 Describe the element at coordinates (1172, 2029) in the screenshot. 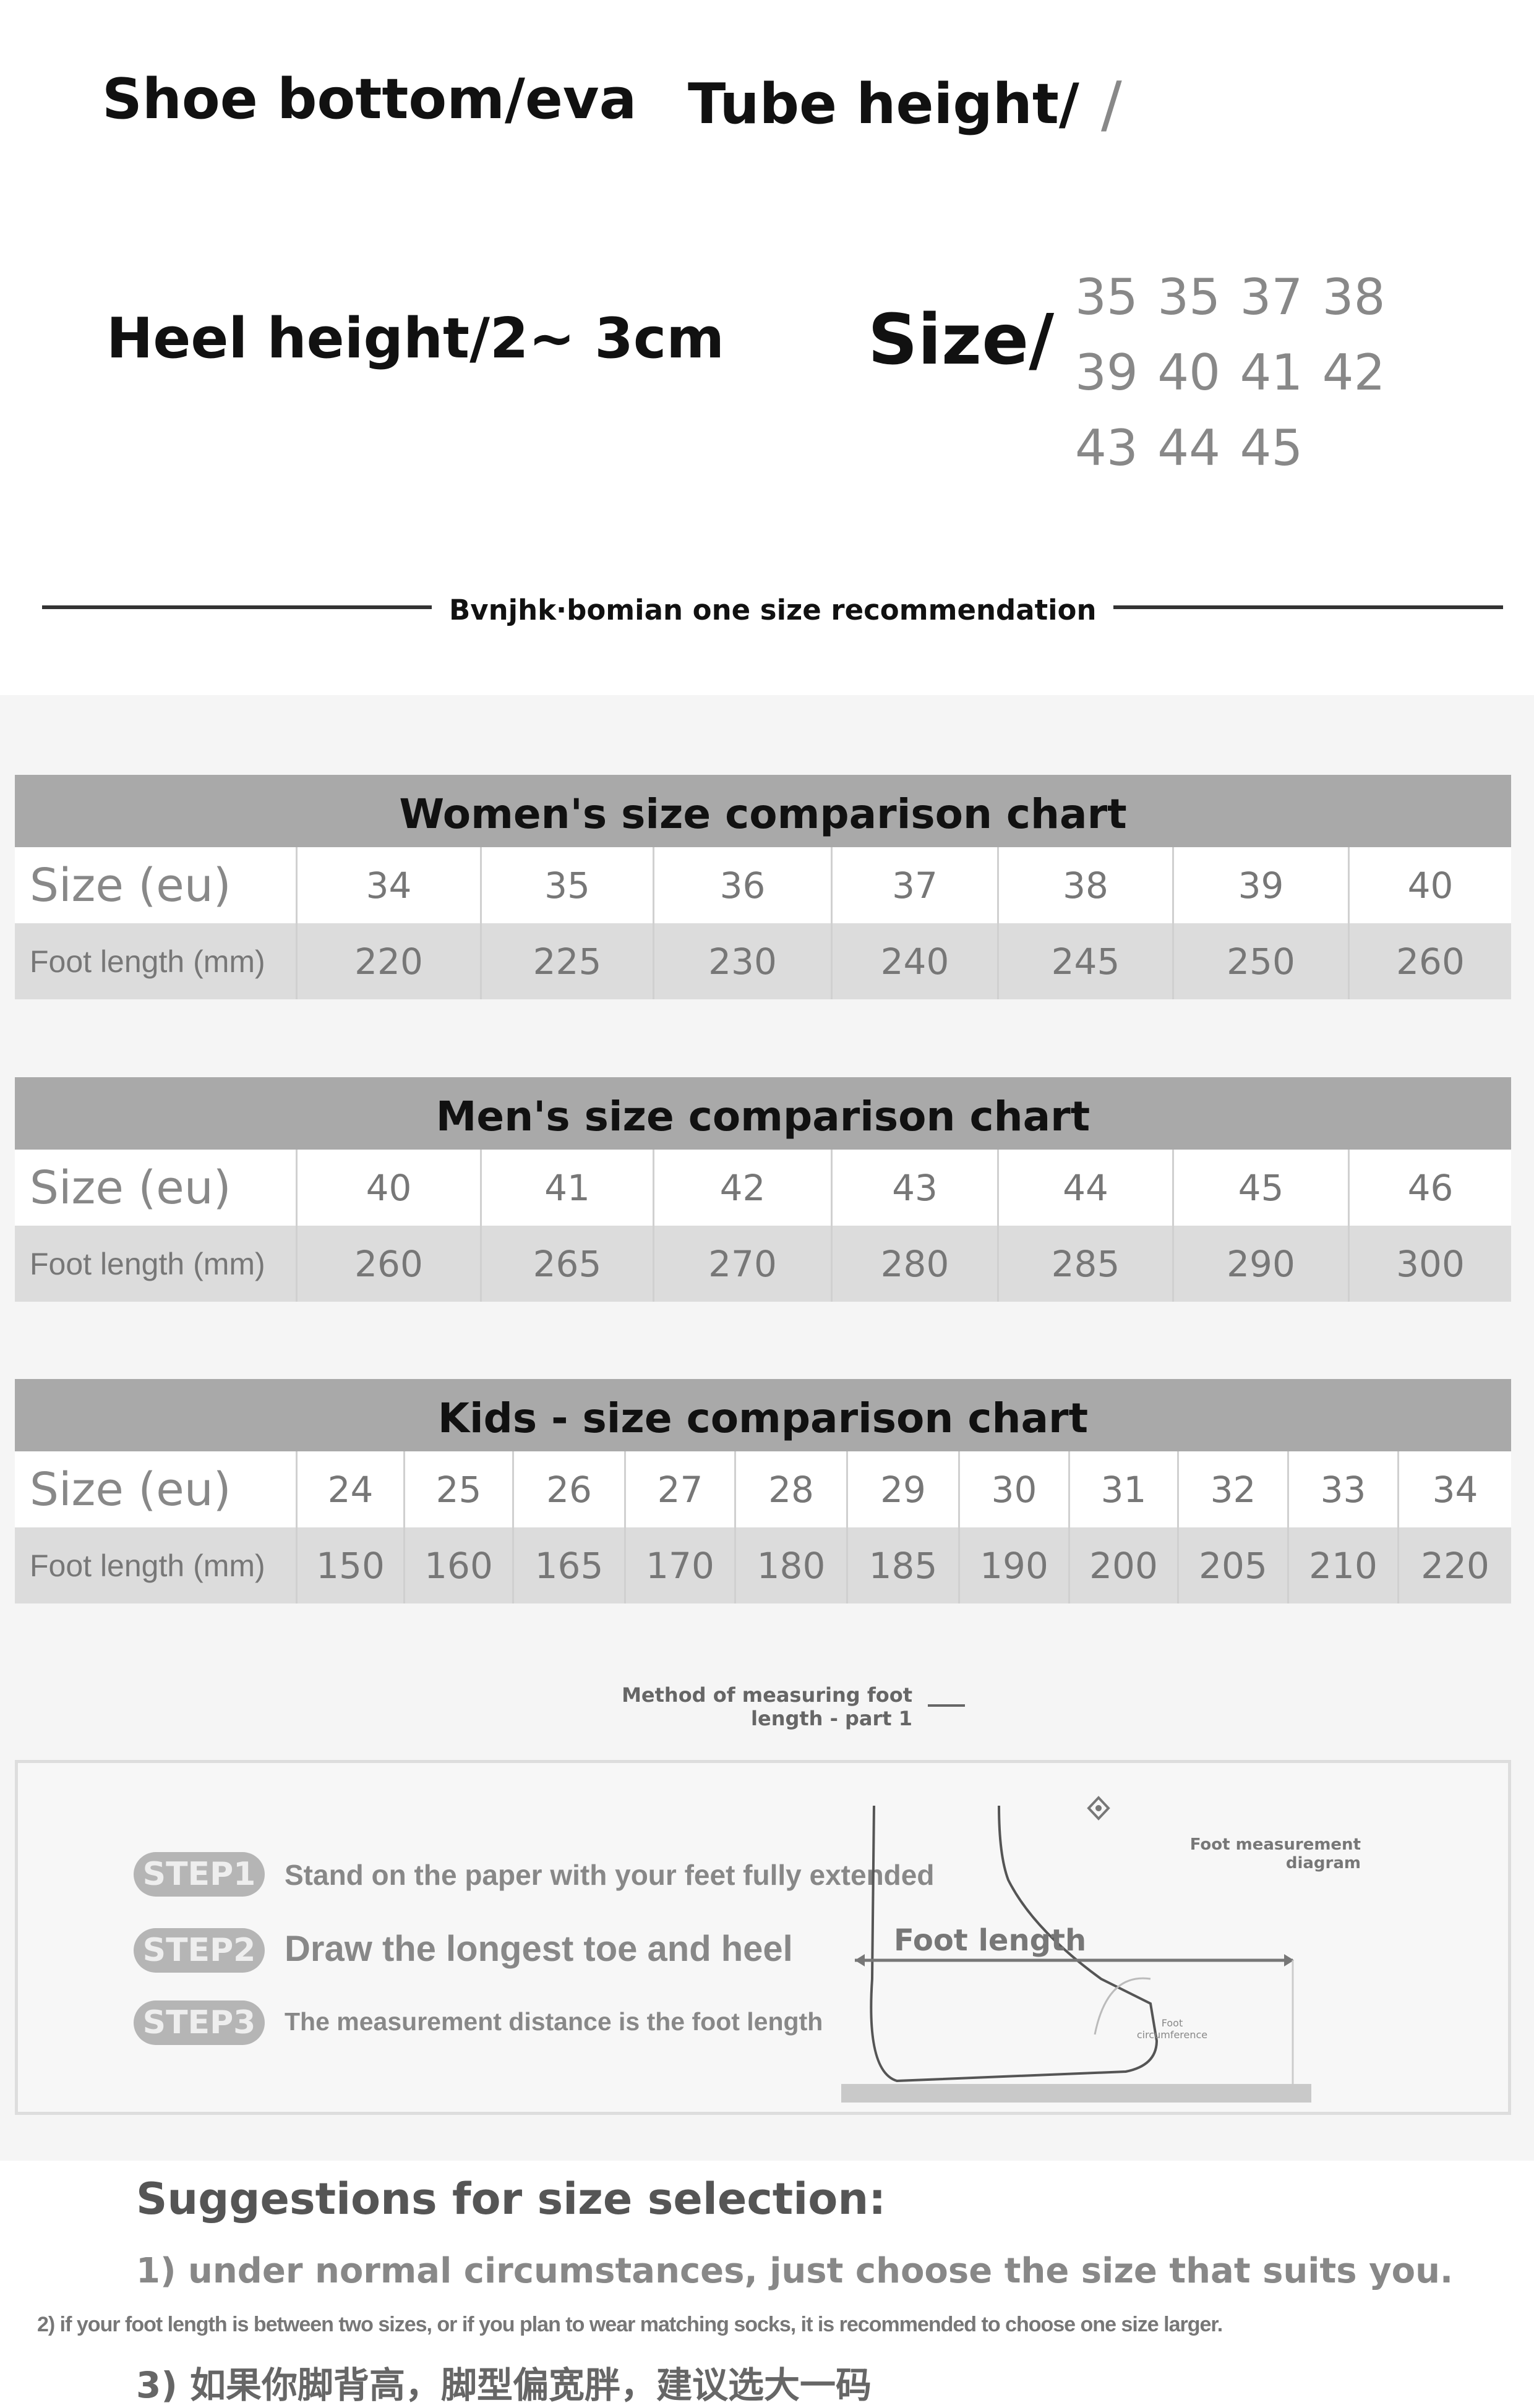

I see `foot-circumference-label: Foot circumference` at that location.